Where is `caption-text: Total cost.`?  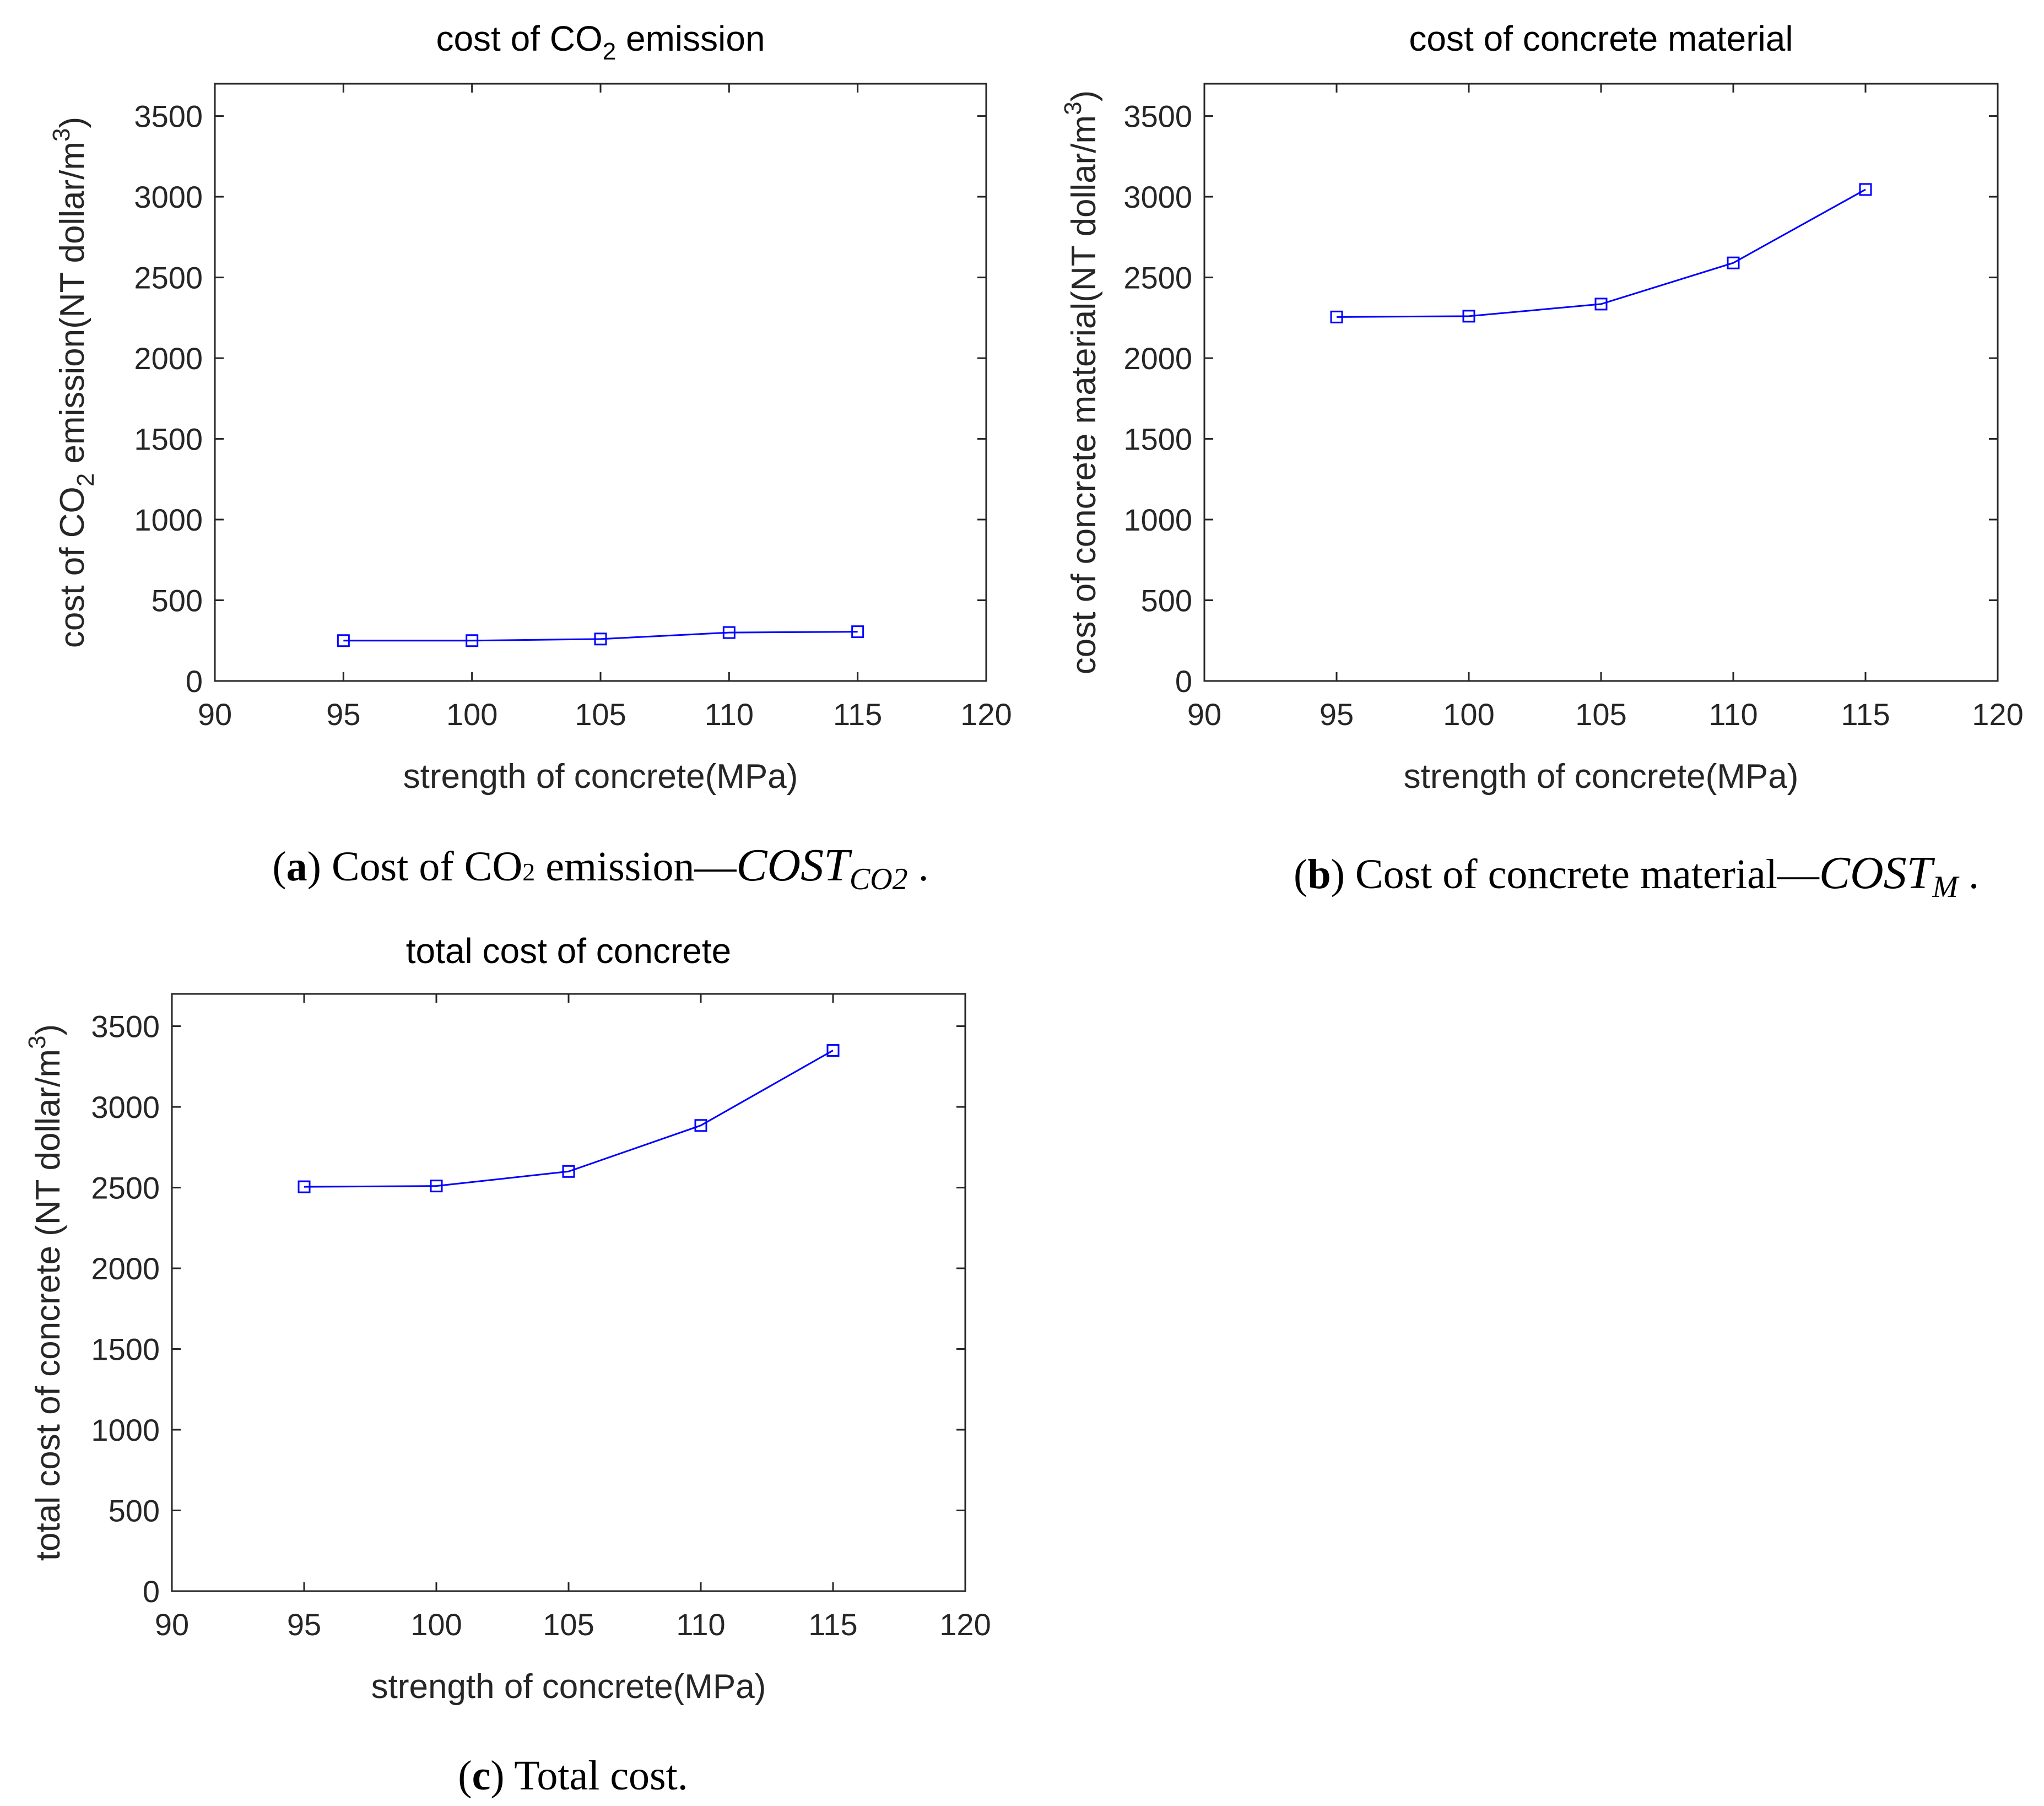
caption-text: Total cost. is located at coordinates (596, 1776).